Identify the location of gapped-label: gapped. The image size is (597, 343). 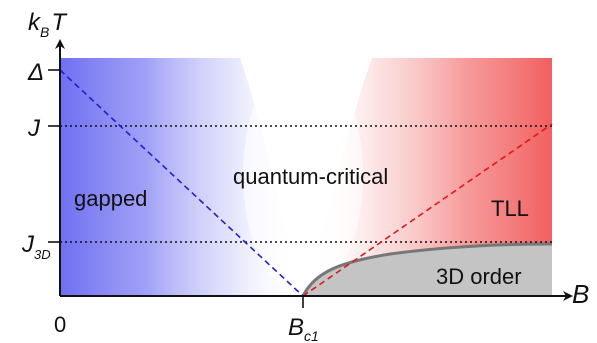
(110, 198).